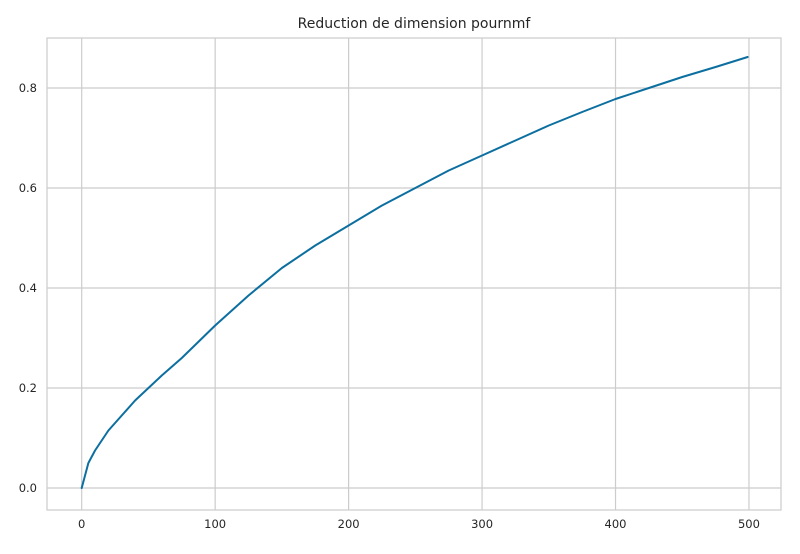  I want to click on y-tick-label: 0.6, so click(28, 188).